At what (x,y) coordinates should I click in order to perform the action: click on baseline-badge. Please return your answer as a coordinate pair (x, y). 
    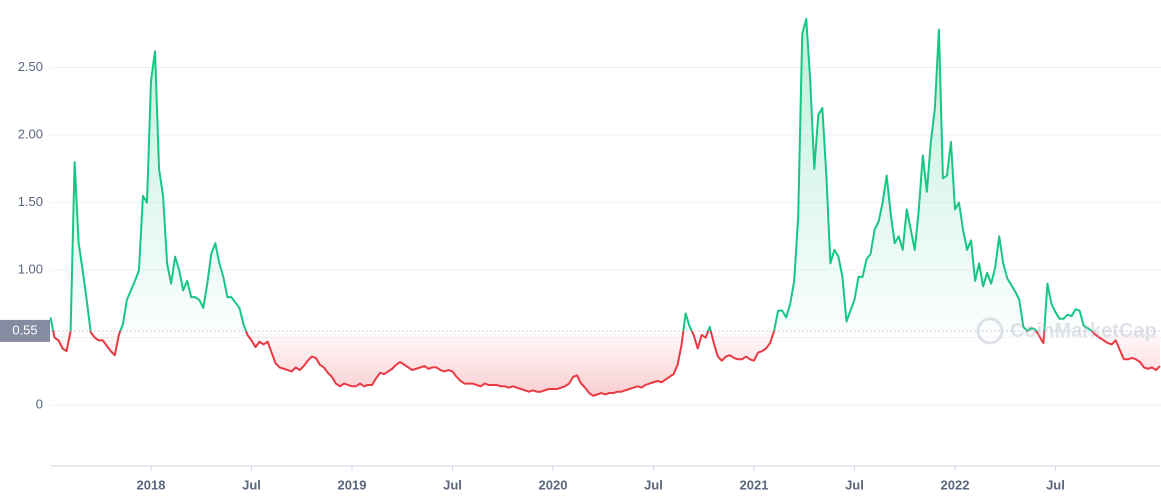
    Looking at the image, I should click on (25, 330).